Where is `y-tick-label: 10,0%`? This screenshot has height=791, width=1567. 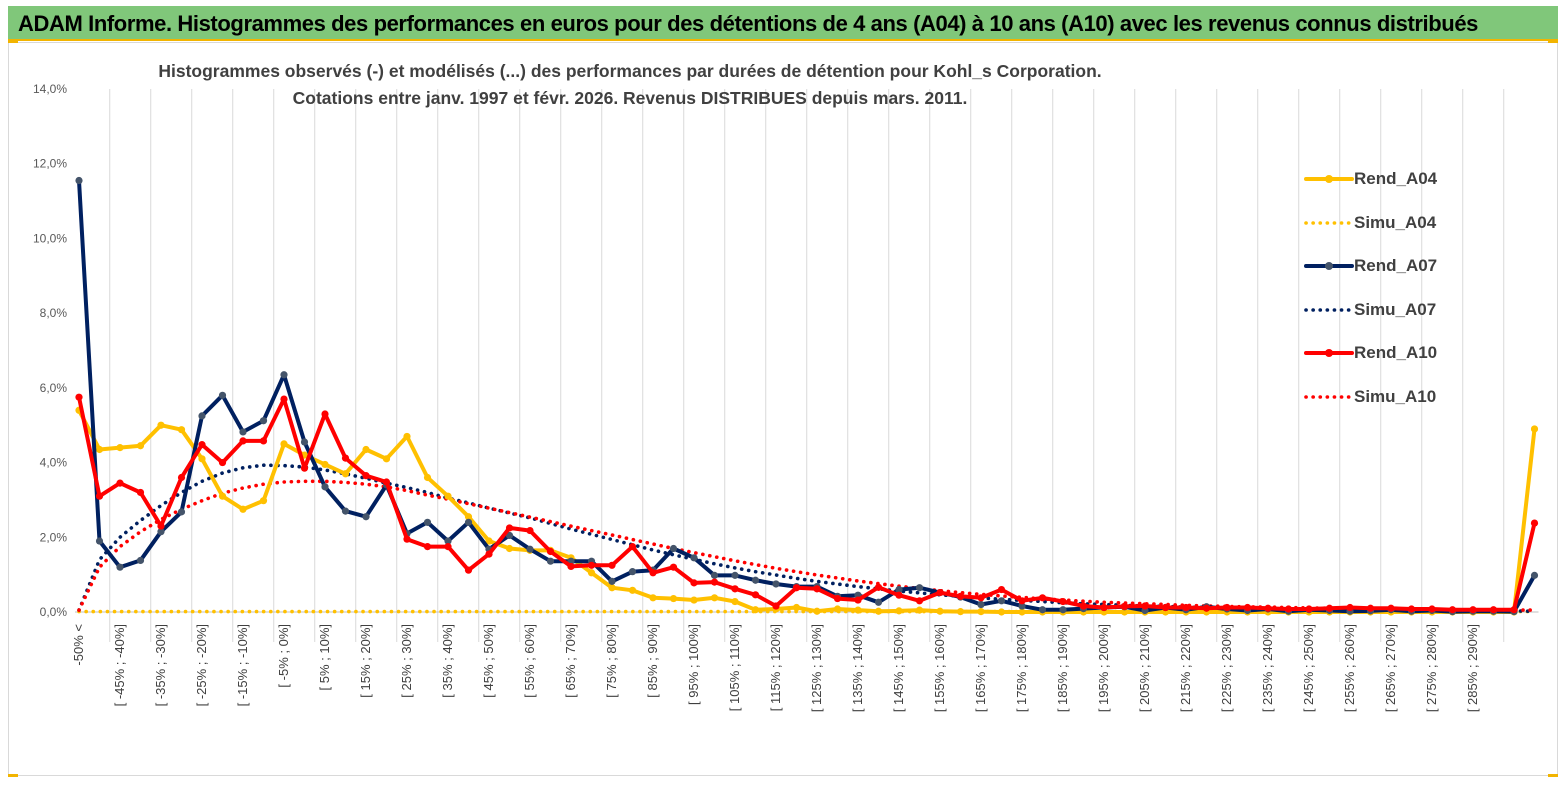
y-tick-label: 10,0% is located at coordinates (50, 238).